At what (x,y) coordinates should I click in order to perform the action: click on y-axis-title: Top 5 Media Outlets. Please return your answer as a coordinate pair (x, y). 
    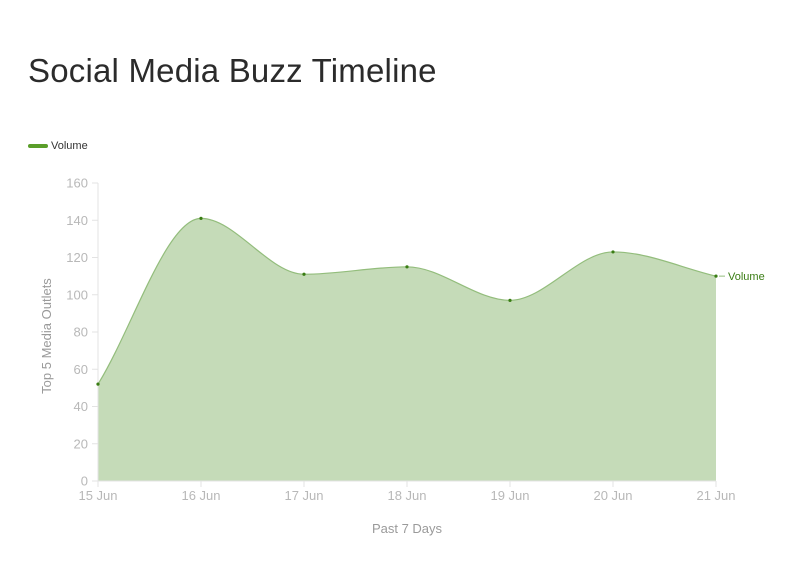
    Looking at the image, I should click on (46, 336).